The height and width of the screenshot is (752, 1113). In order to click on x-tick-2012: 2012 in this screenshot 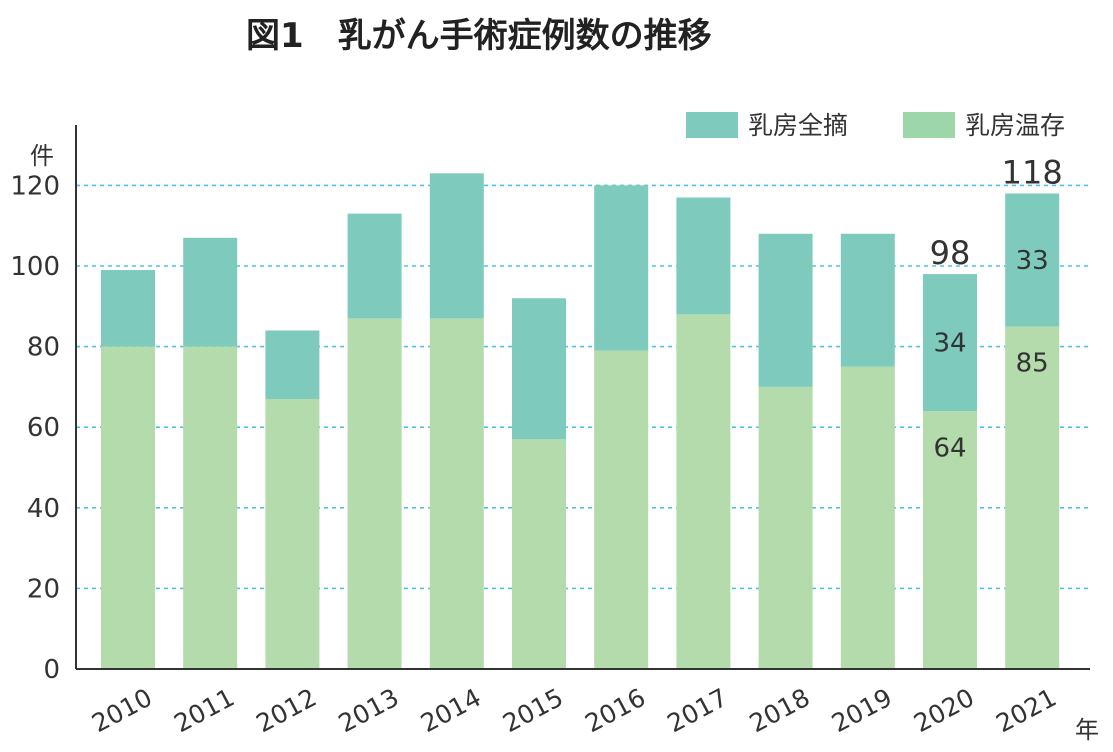, I will do `click(287, 710)`.